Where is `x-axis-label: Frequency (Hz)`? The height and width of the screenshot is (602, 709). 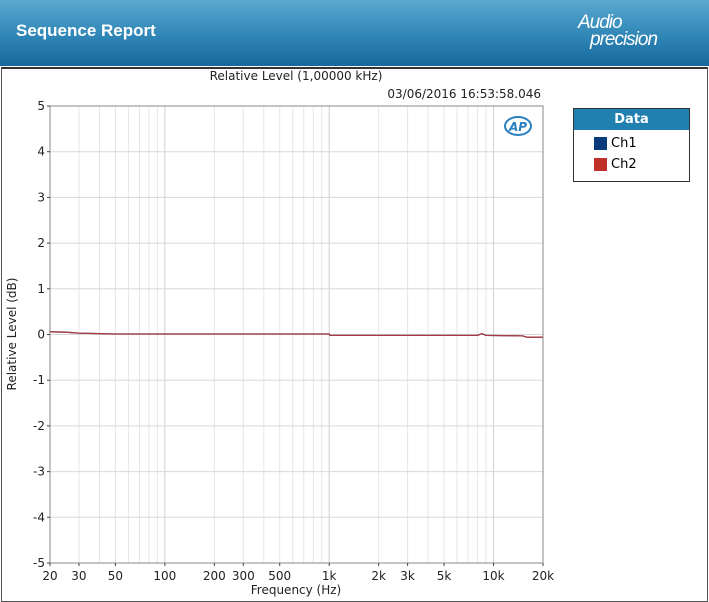
x-axis-label: Frequency (Hz) is located at coordinates (296, 590).